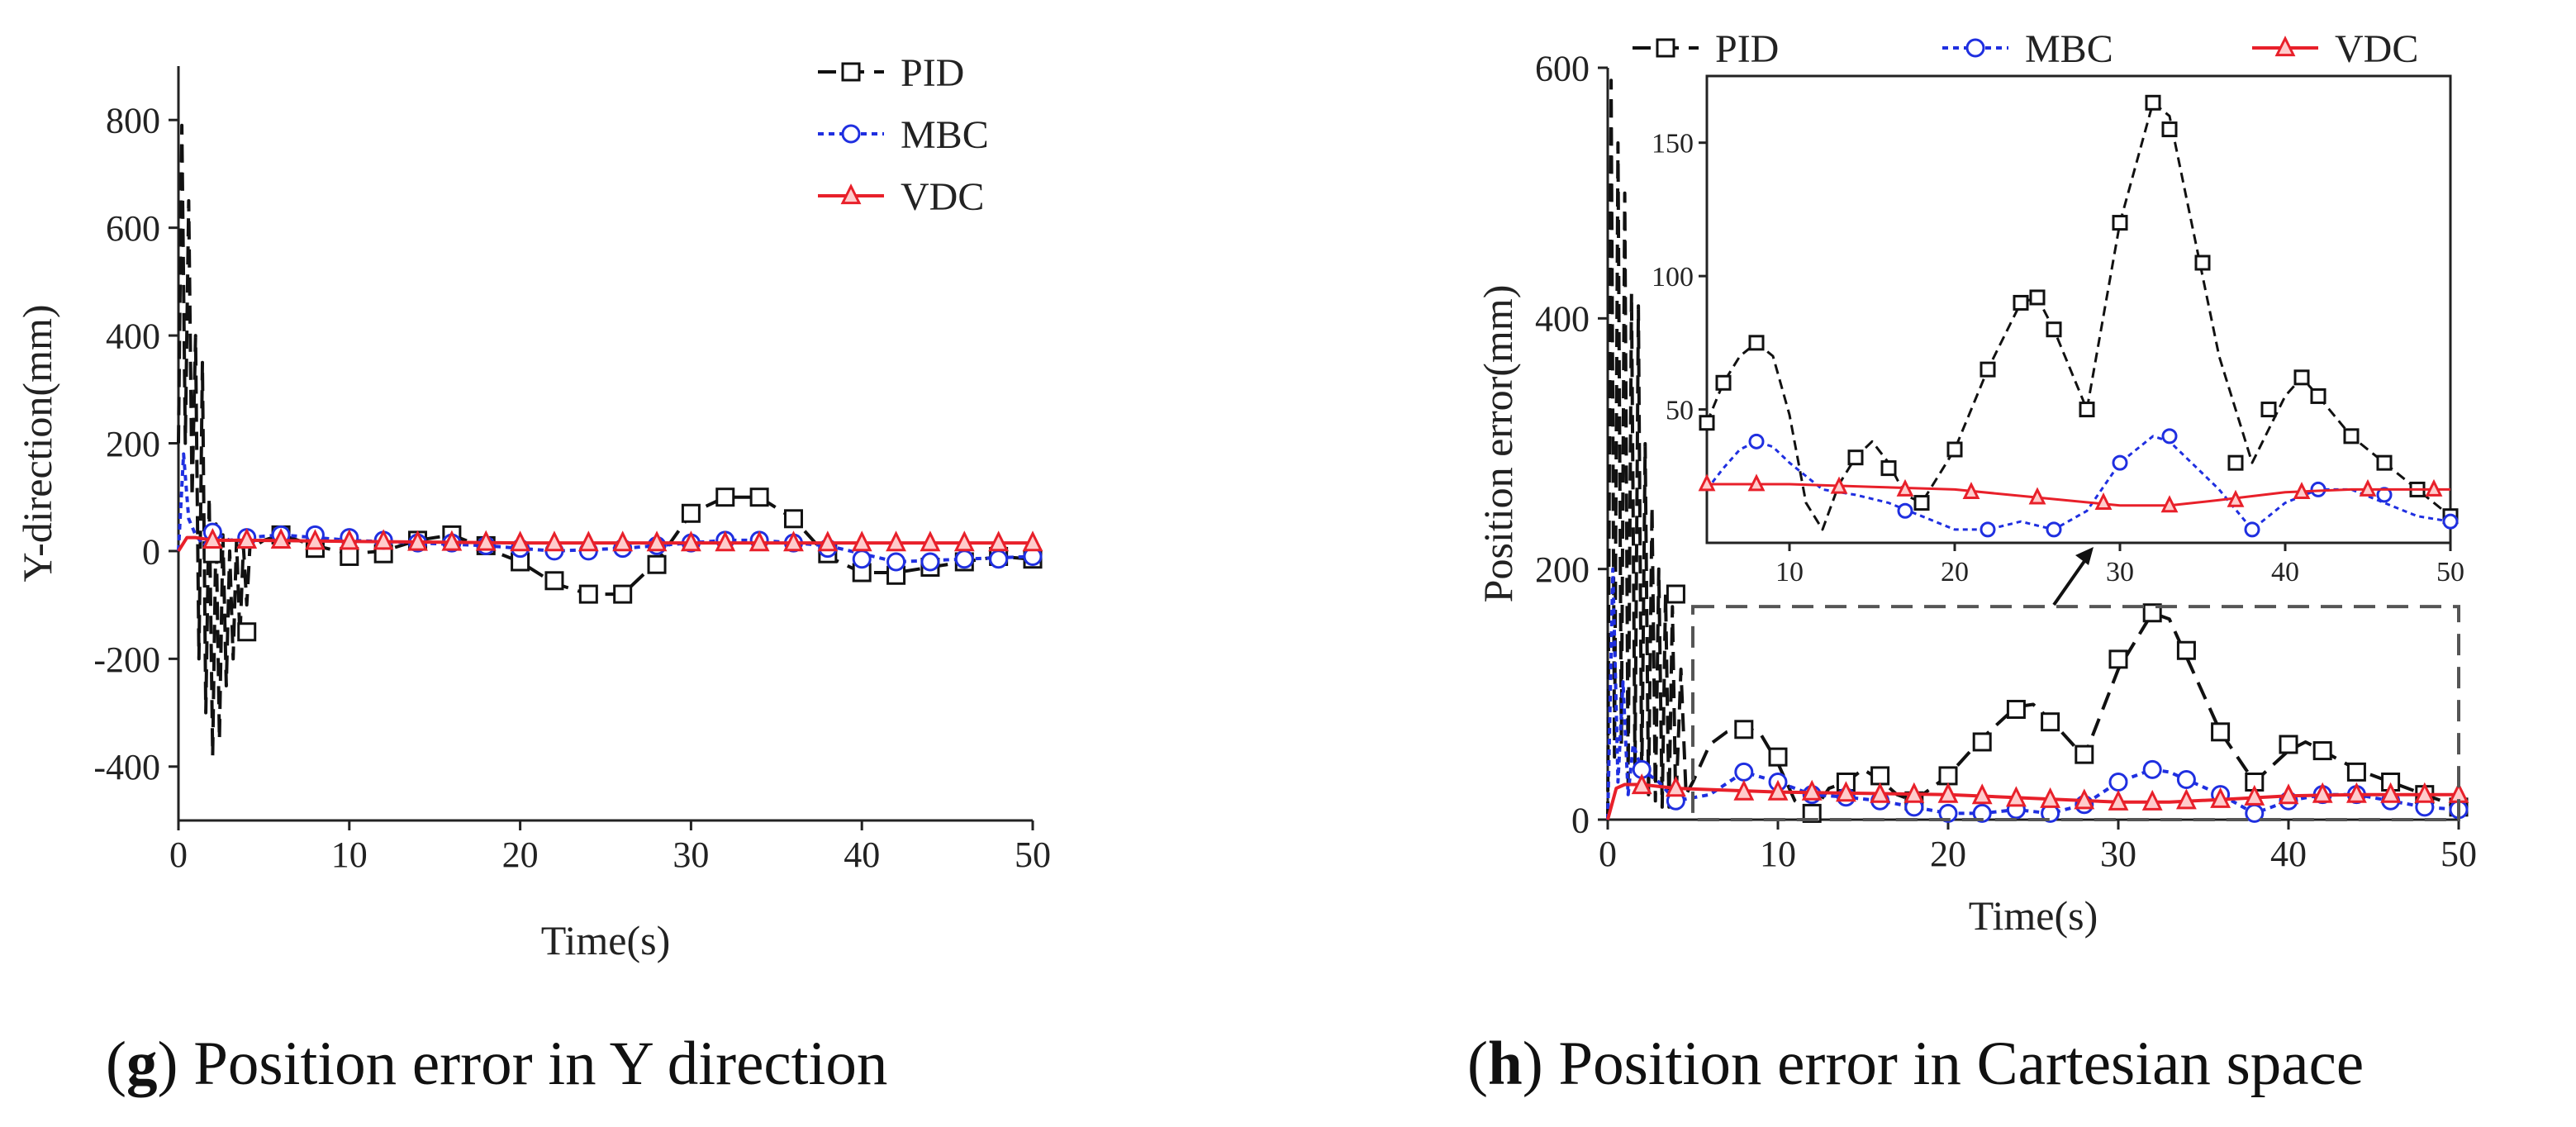 Image resolution: width=2576 pixels, height=1127 pixels. Describe the element at coordinates (1943, 1064) in the screenshot. I see `caption-h-text: ) Position error in Cartesian space` at that location.